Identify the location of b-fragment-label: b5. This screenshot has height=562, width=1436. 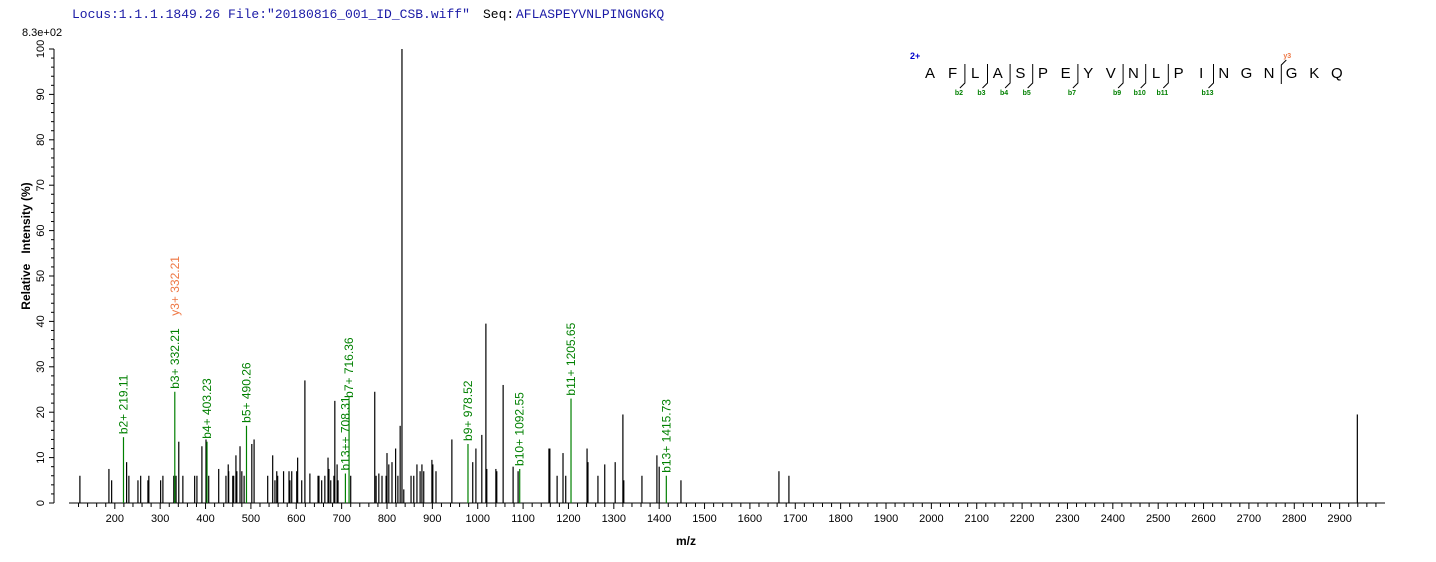
(1027, 93).